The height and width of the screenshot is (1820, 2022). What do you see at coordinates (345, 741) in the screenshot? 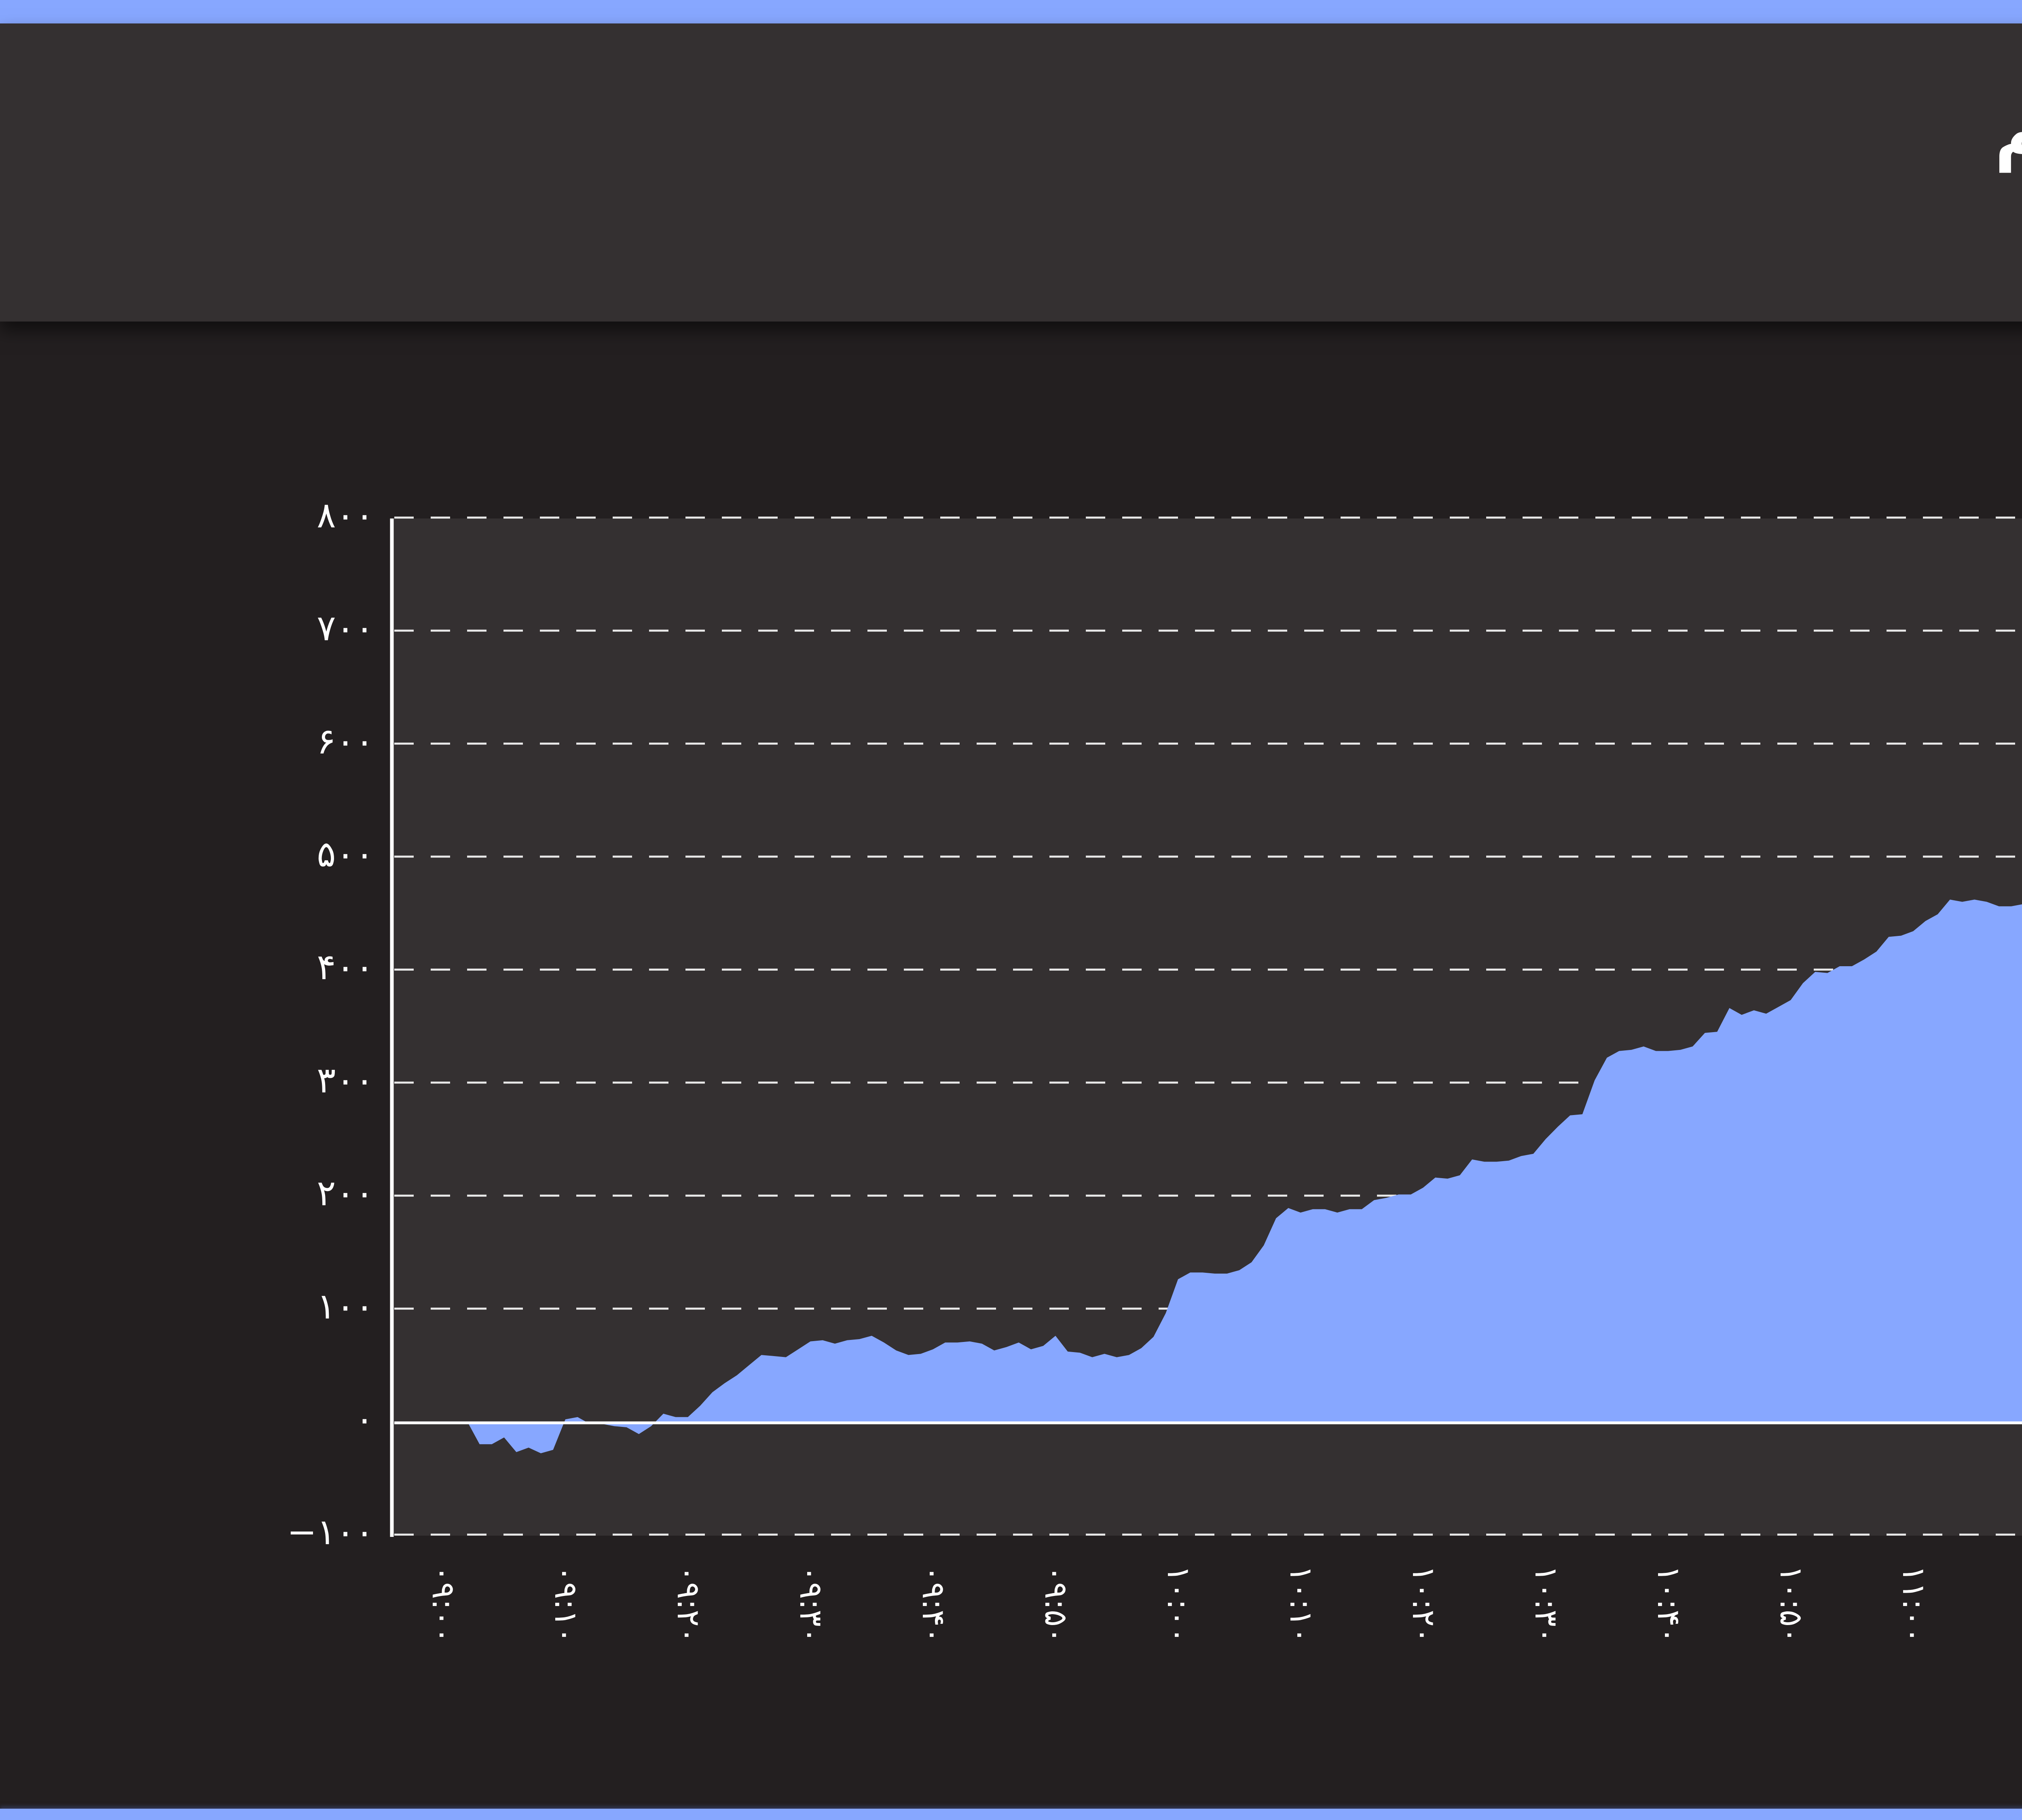
I see `y-tick-label: ۶۰۰` at bounding box center [345, 741].